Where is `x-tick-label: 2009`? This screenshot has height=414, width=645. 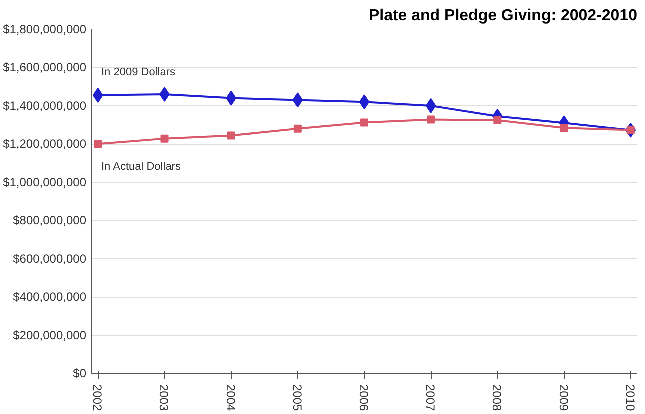 x-tick-label: 2009 is located at coordinates (563, 398).